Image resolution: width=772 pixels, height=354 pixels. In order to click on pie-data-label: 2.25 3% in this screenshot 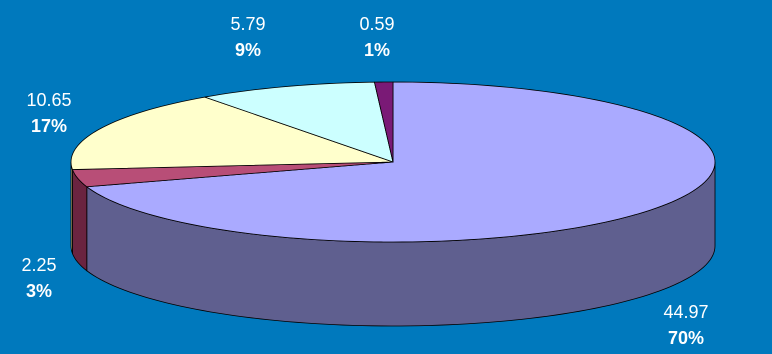, I will do `click(38, 278)`.